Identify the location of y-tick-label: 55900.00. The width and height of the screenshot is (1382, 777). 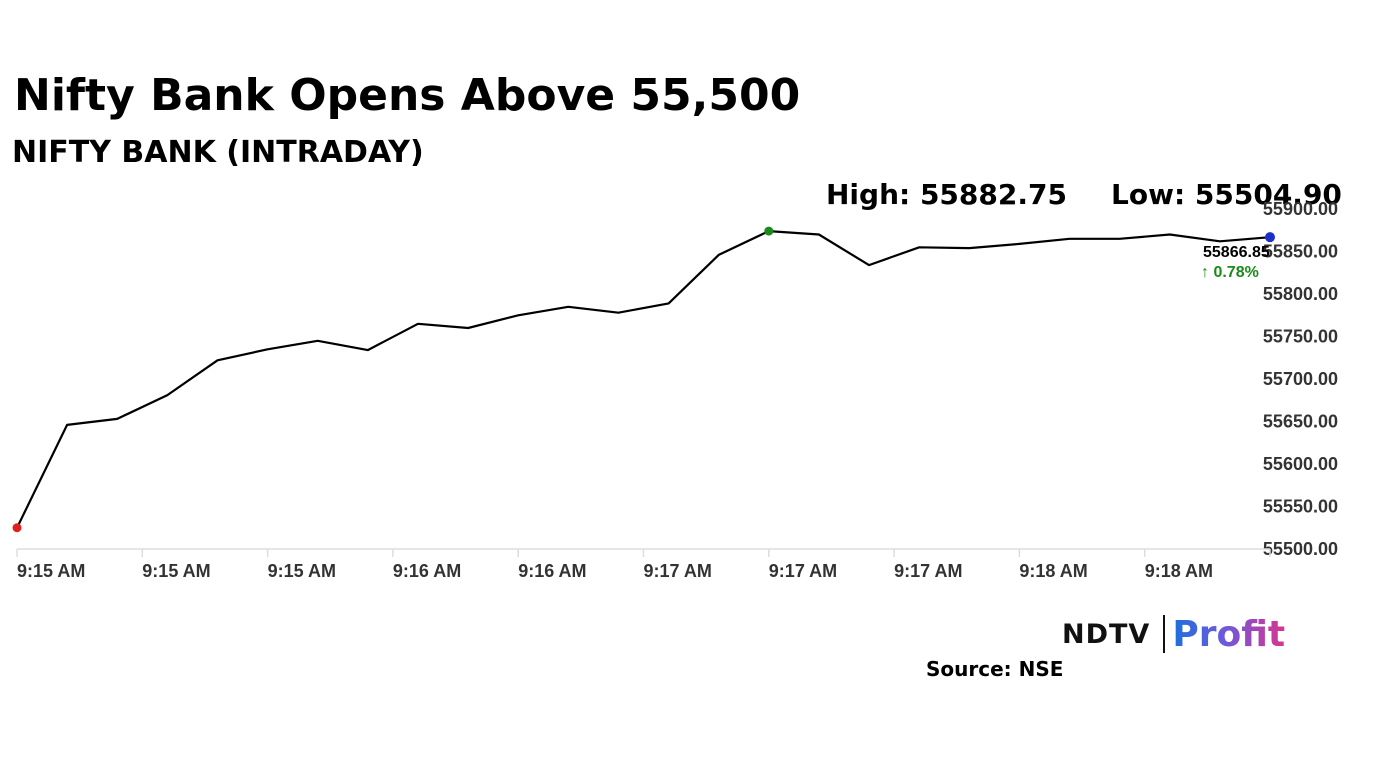
(1300, 209).